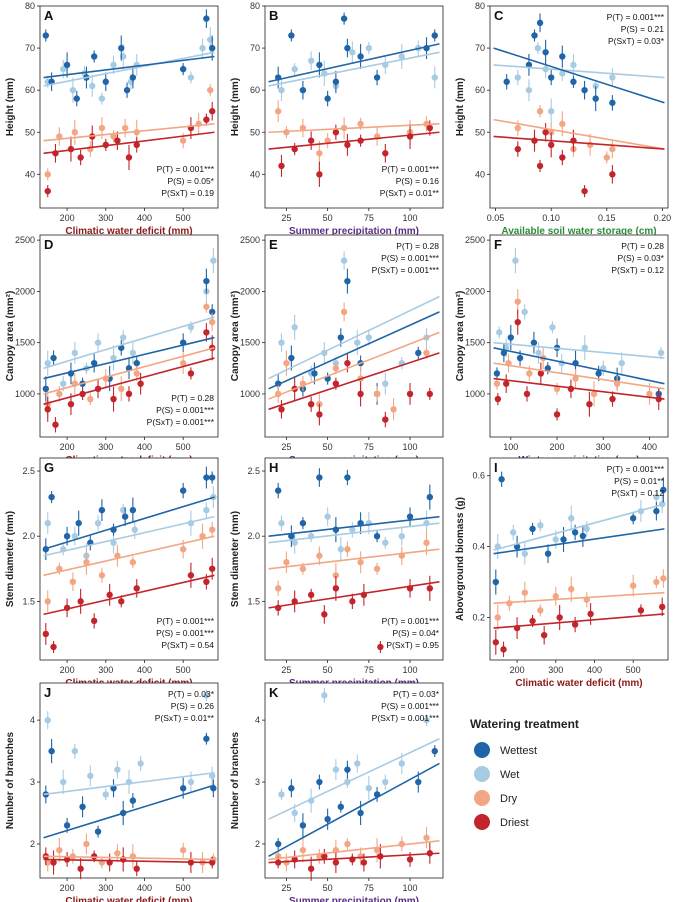 The height and width of the screenshot is (902, 678). What do you see at coordinates (518, 751) in the screenshot?
I see `legend-label-wettest: Wettest` at bounding box center [518, 751].